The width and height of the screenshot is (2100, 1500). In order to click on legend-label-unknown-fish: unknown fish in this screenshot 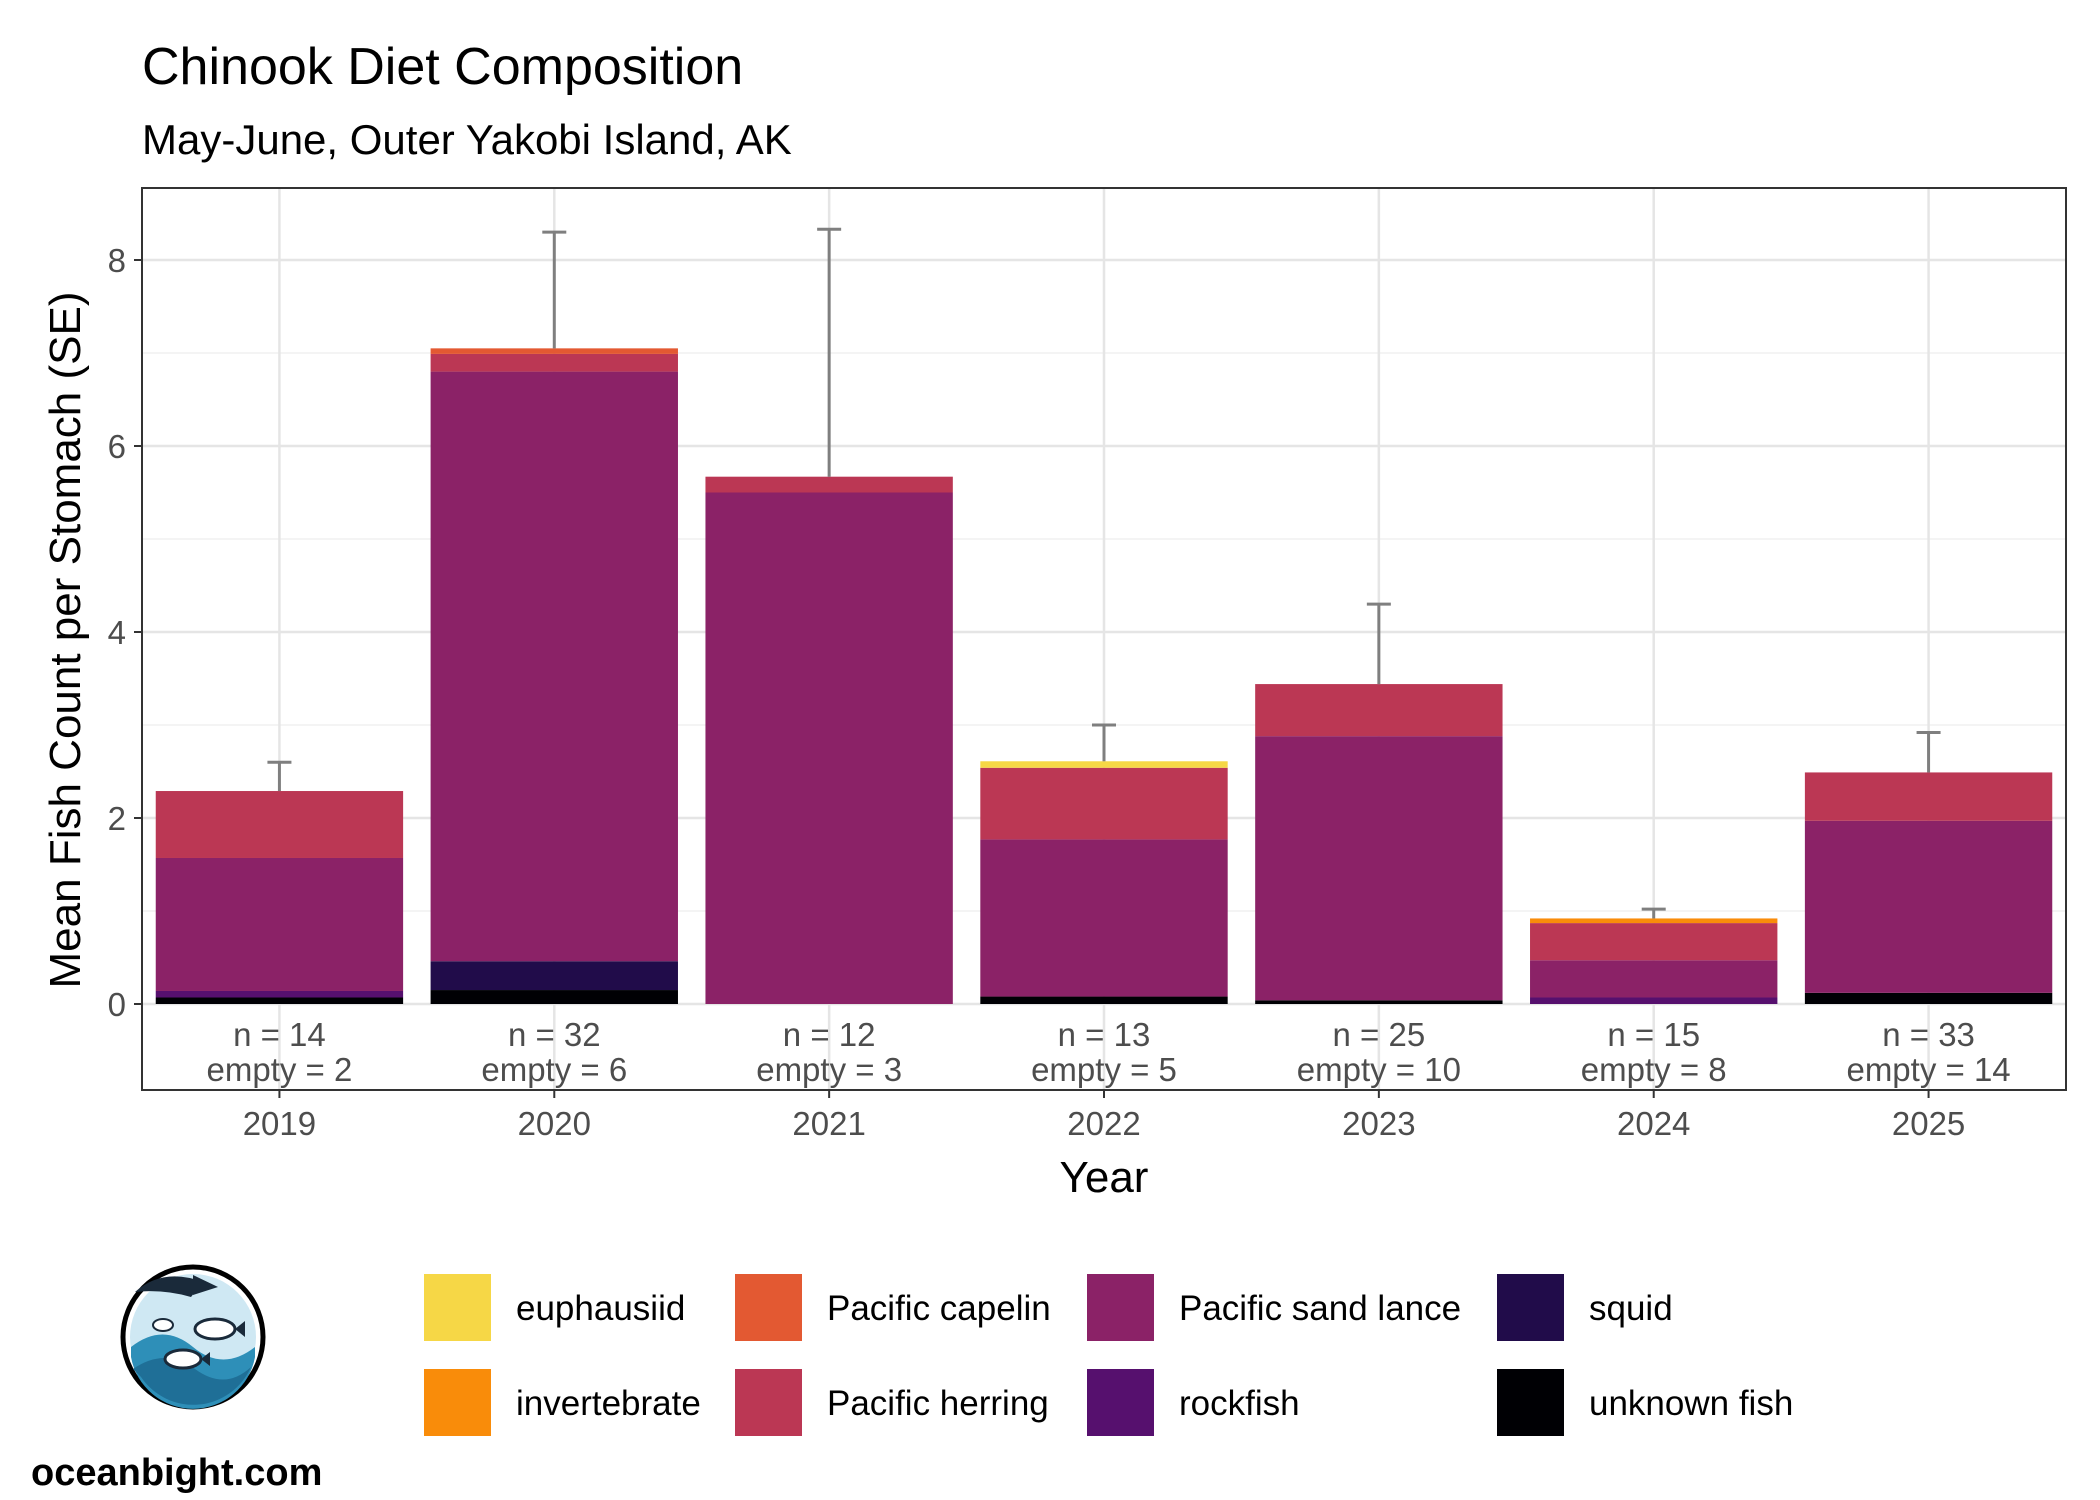, I will do `click(1691, 1403)`.